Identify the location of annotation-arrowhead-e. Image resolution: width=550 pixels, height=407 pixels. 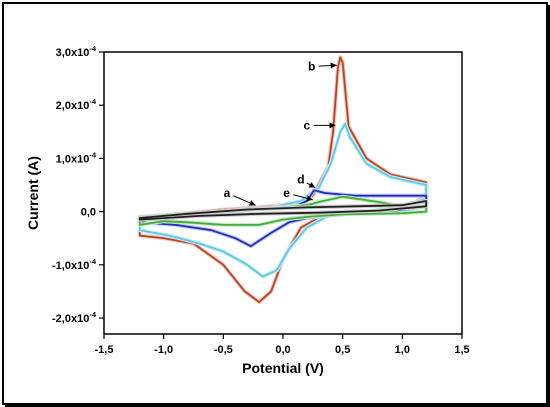
(309, 198).